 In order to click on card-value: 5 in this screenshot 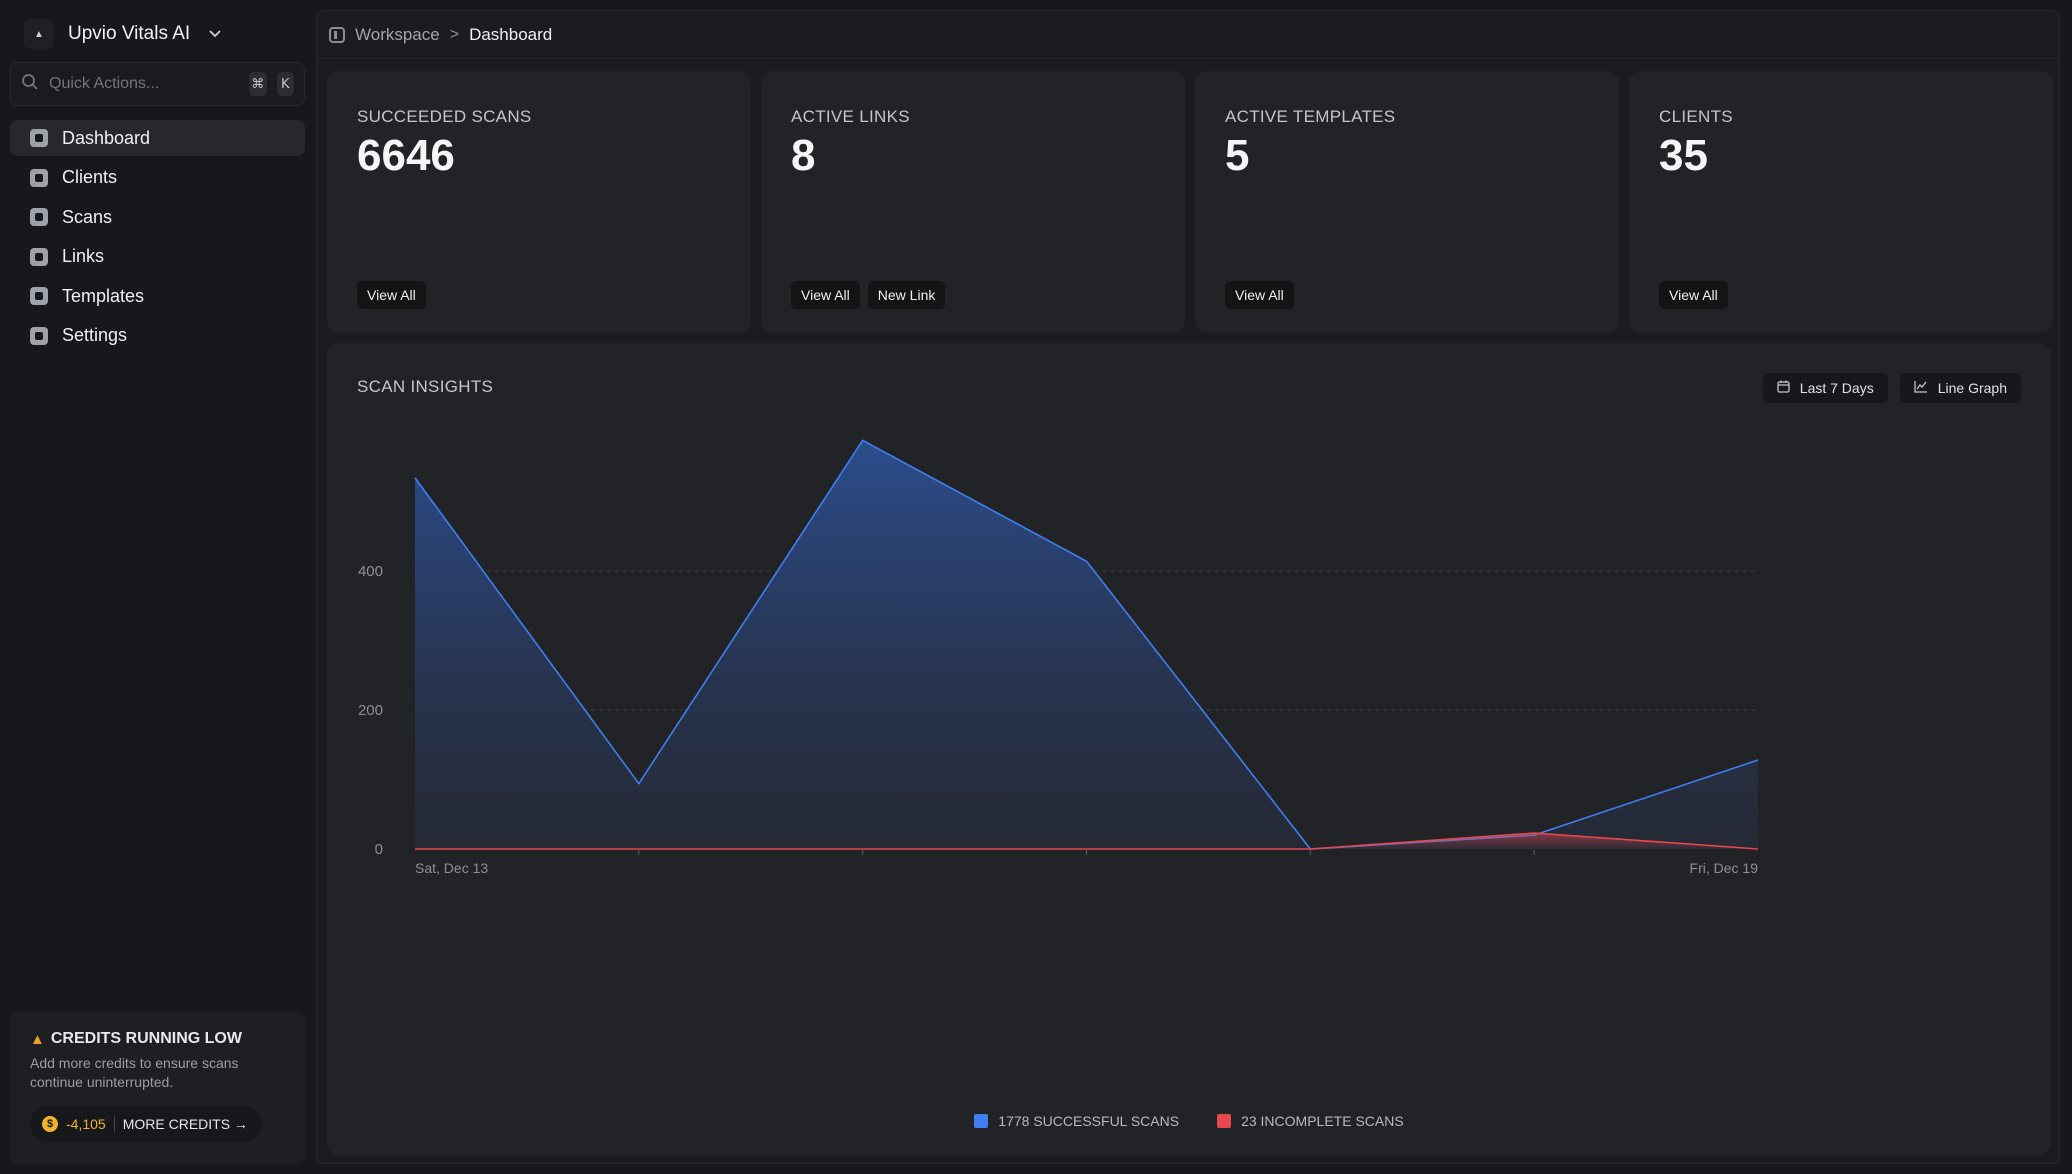, I will do `click(1237, 155)`.